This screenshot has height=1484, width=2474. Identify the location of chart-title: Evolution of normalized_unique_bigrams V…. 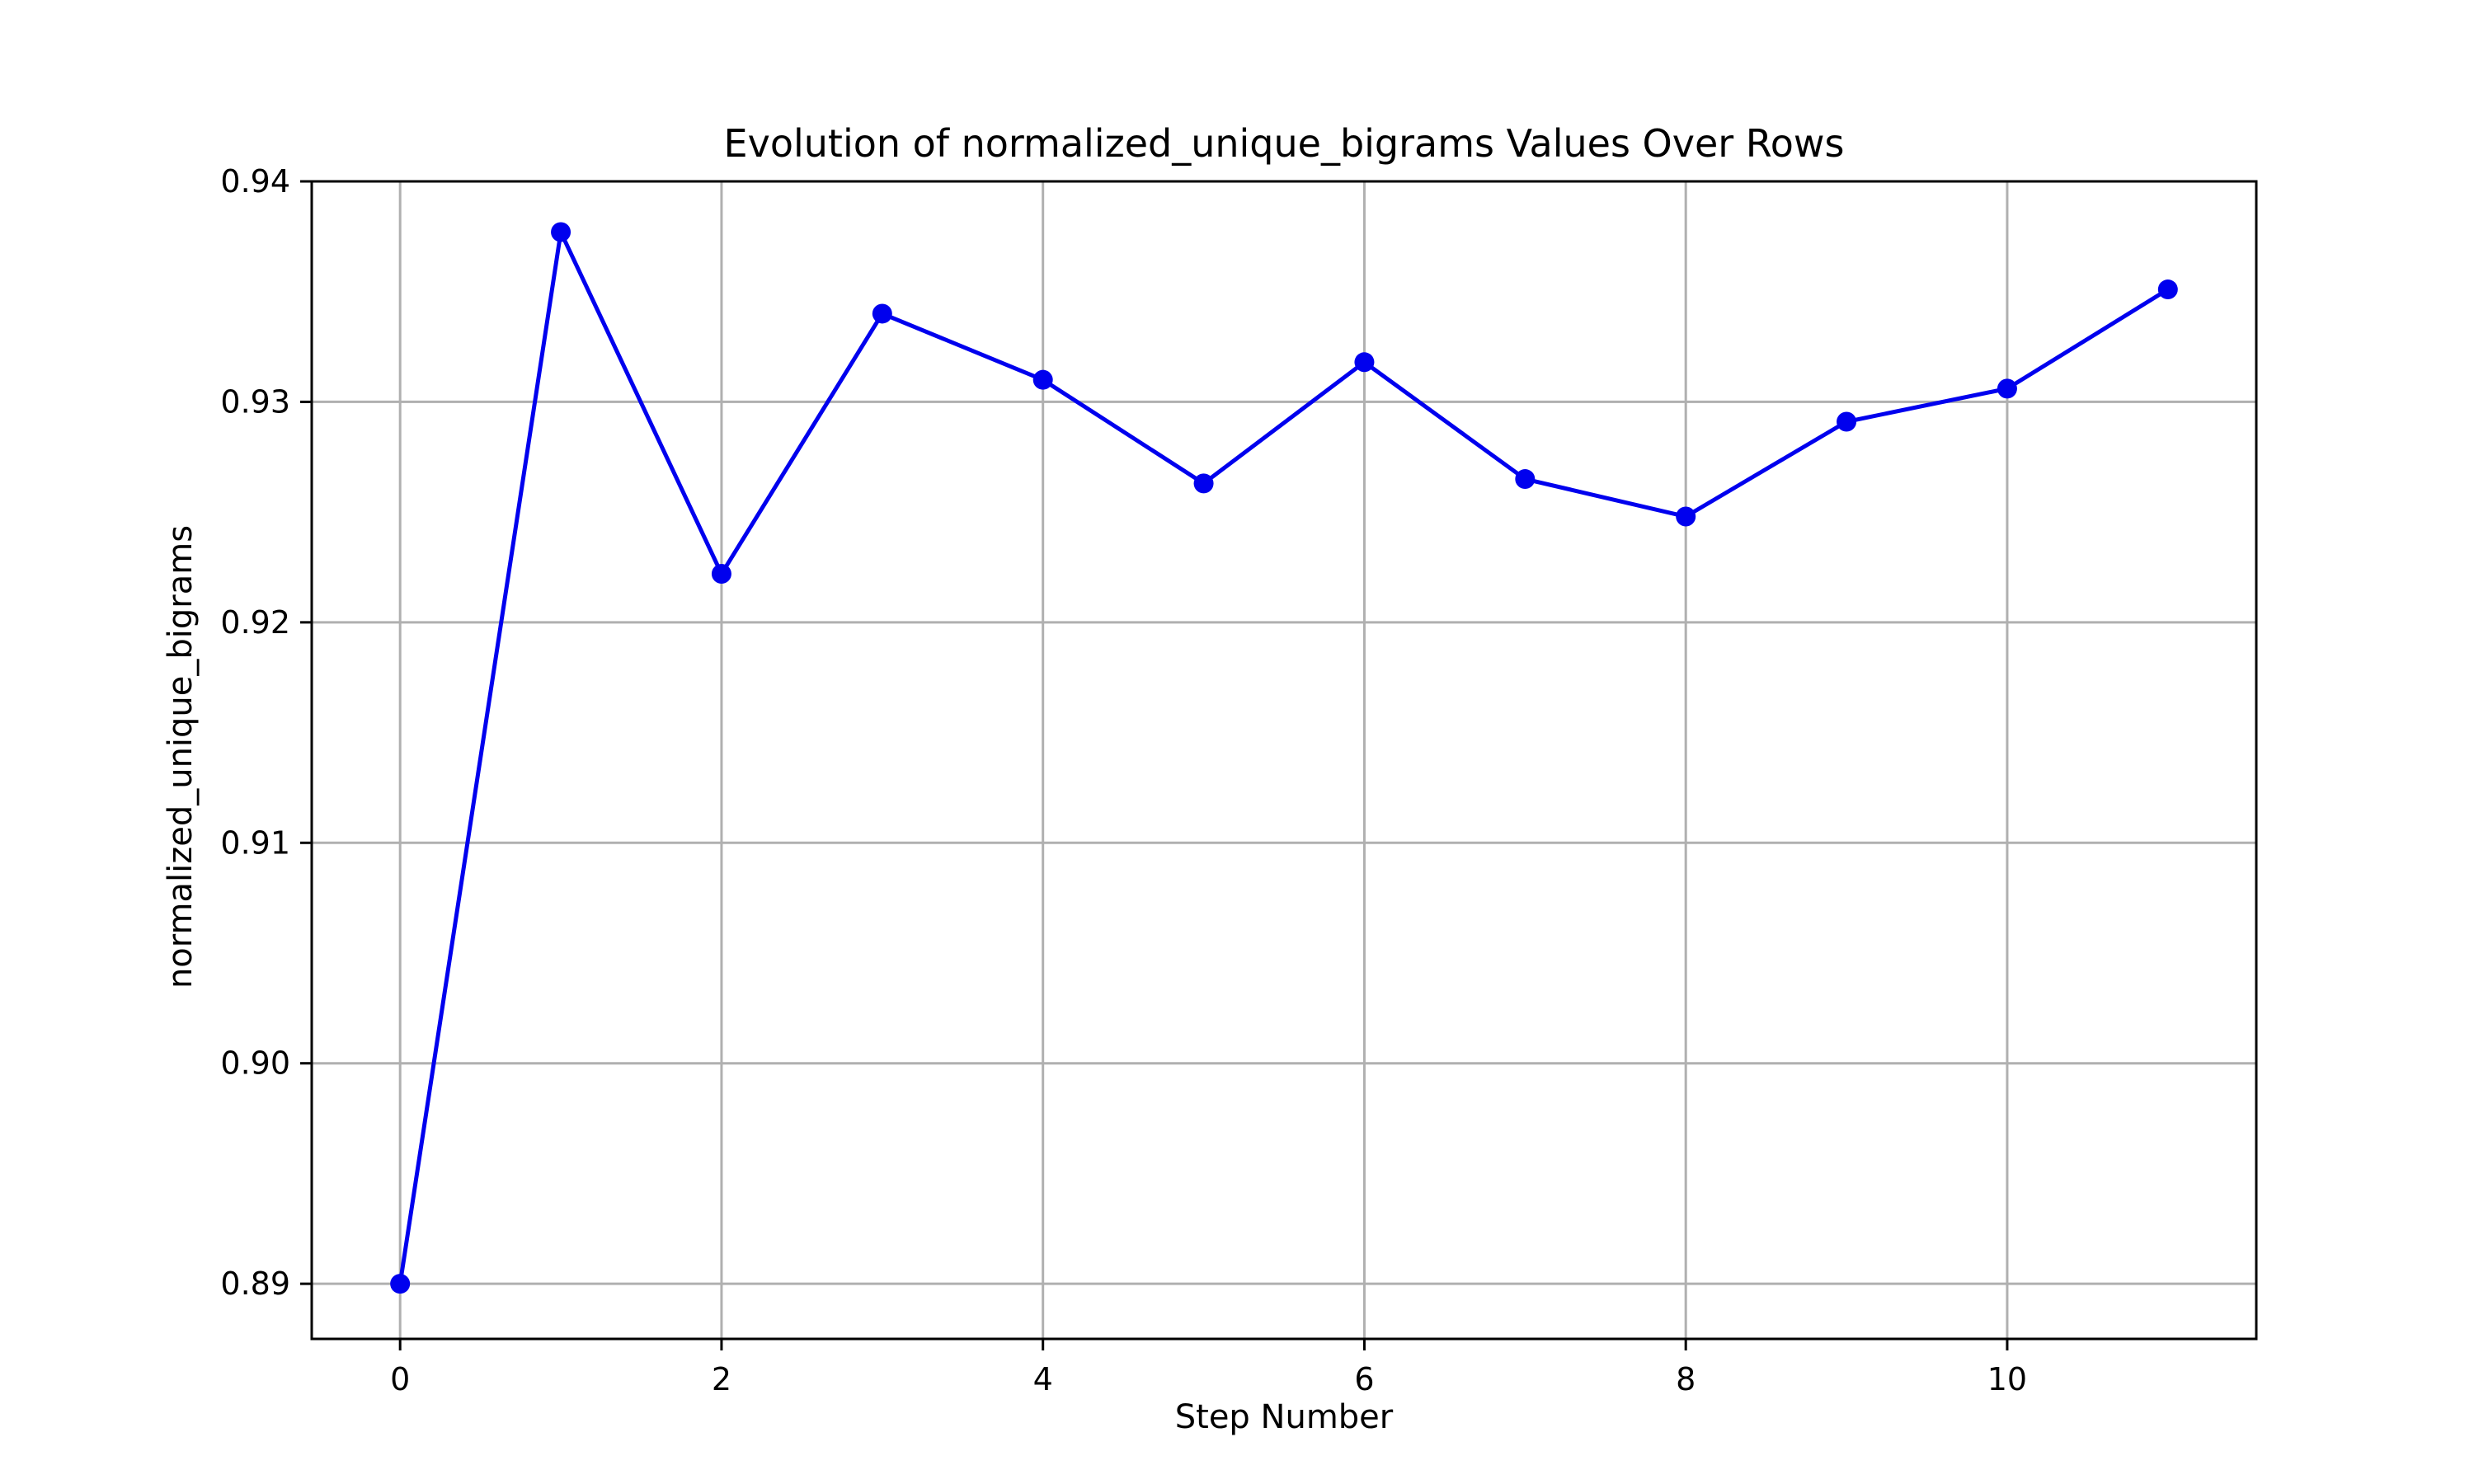
(1284, 143).